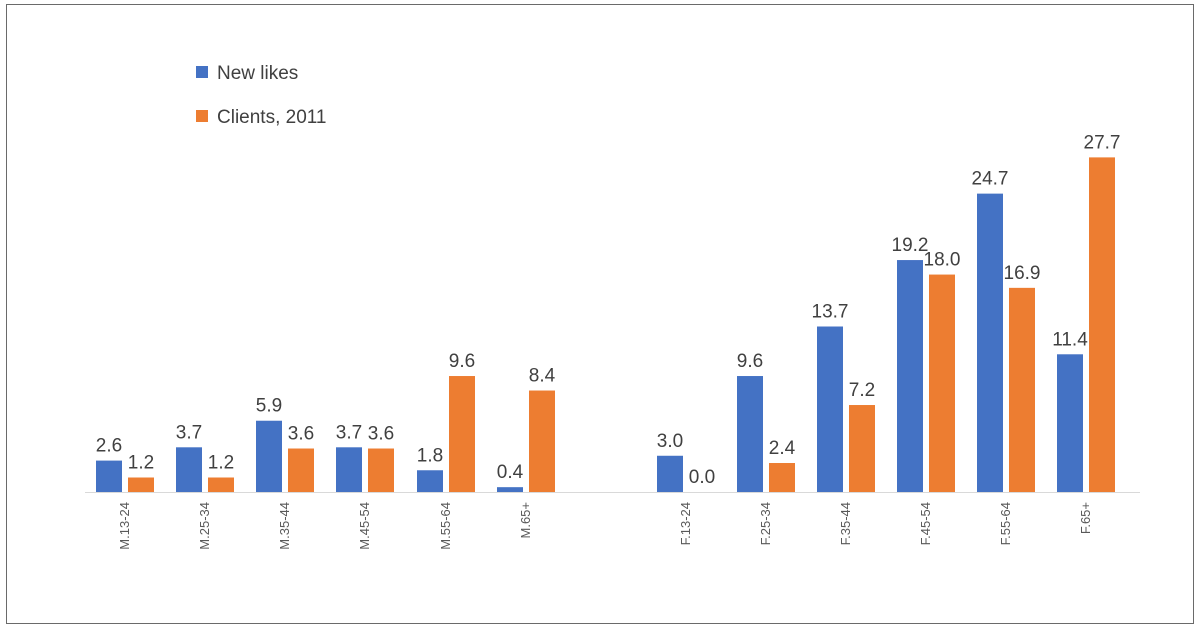 This screenshot has width=1200, height=627. What do you see at coordinates (1070, 339) in the screenshot?
I see `value-label-new-likes-f-65: 11.4` at bounding box center [1070, 339].